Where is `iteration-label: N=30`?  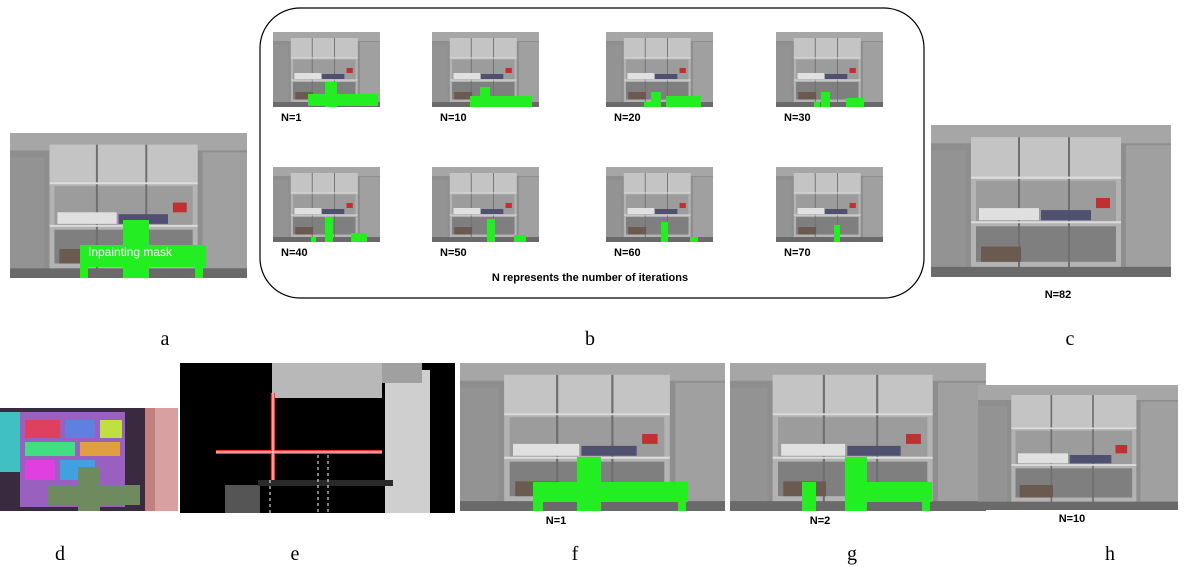 iteration-label: N=30 is located at coordinates (797, 118).